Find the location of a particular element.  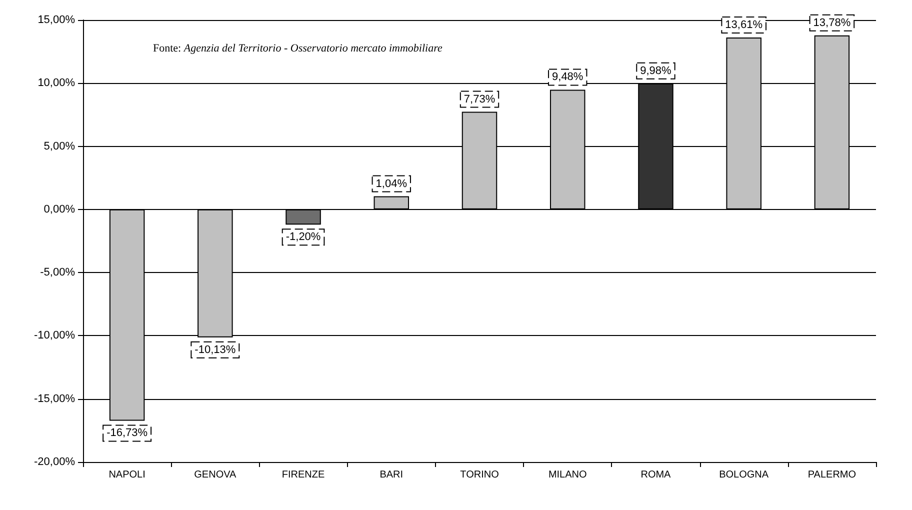

y-tick-label: -10,00% is located at coordinates (55, 336).